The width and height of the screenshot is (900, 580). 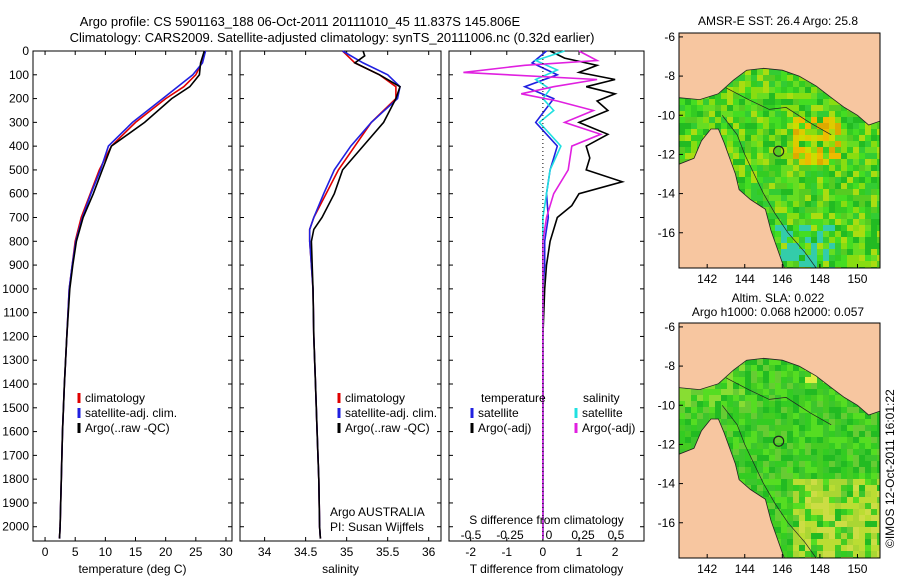 I want to click on difference-legend-salinity-title: salinity, so click(x=601, y=398).